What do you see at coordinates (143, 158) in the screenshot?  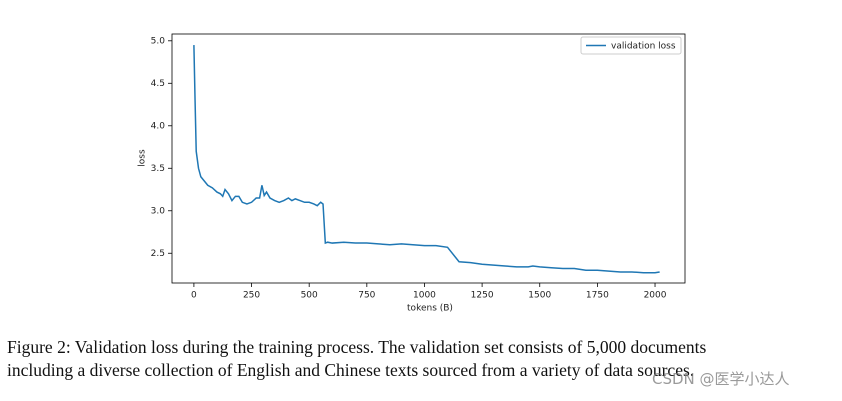 I see `y-axis-label: loss` at bounding box center [143, 158].